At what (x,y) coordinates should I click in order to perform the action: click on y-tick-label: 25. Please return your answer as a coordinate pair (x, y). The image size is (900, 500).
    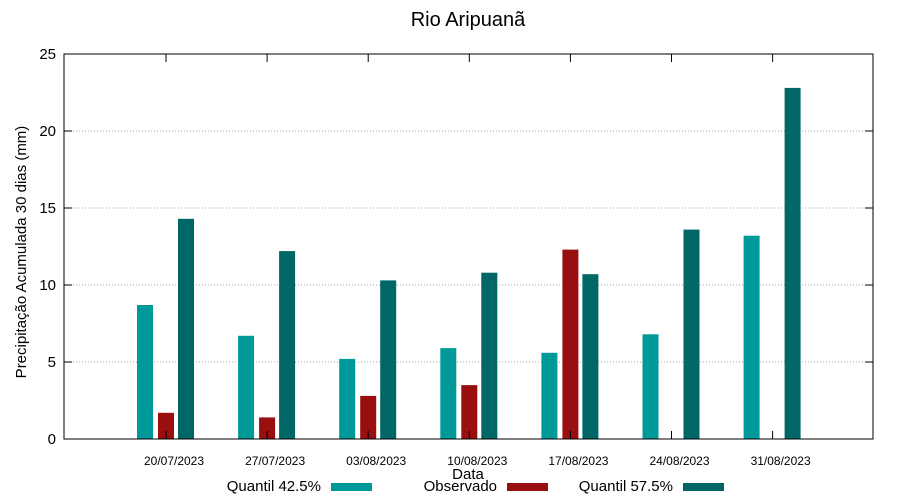
    Looking at the image, I should click on (47, 54).